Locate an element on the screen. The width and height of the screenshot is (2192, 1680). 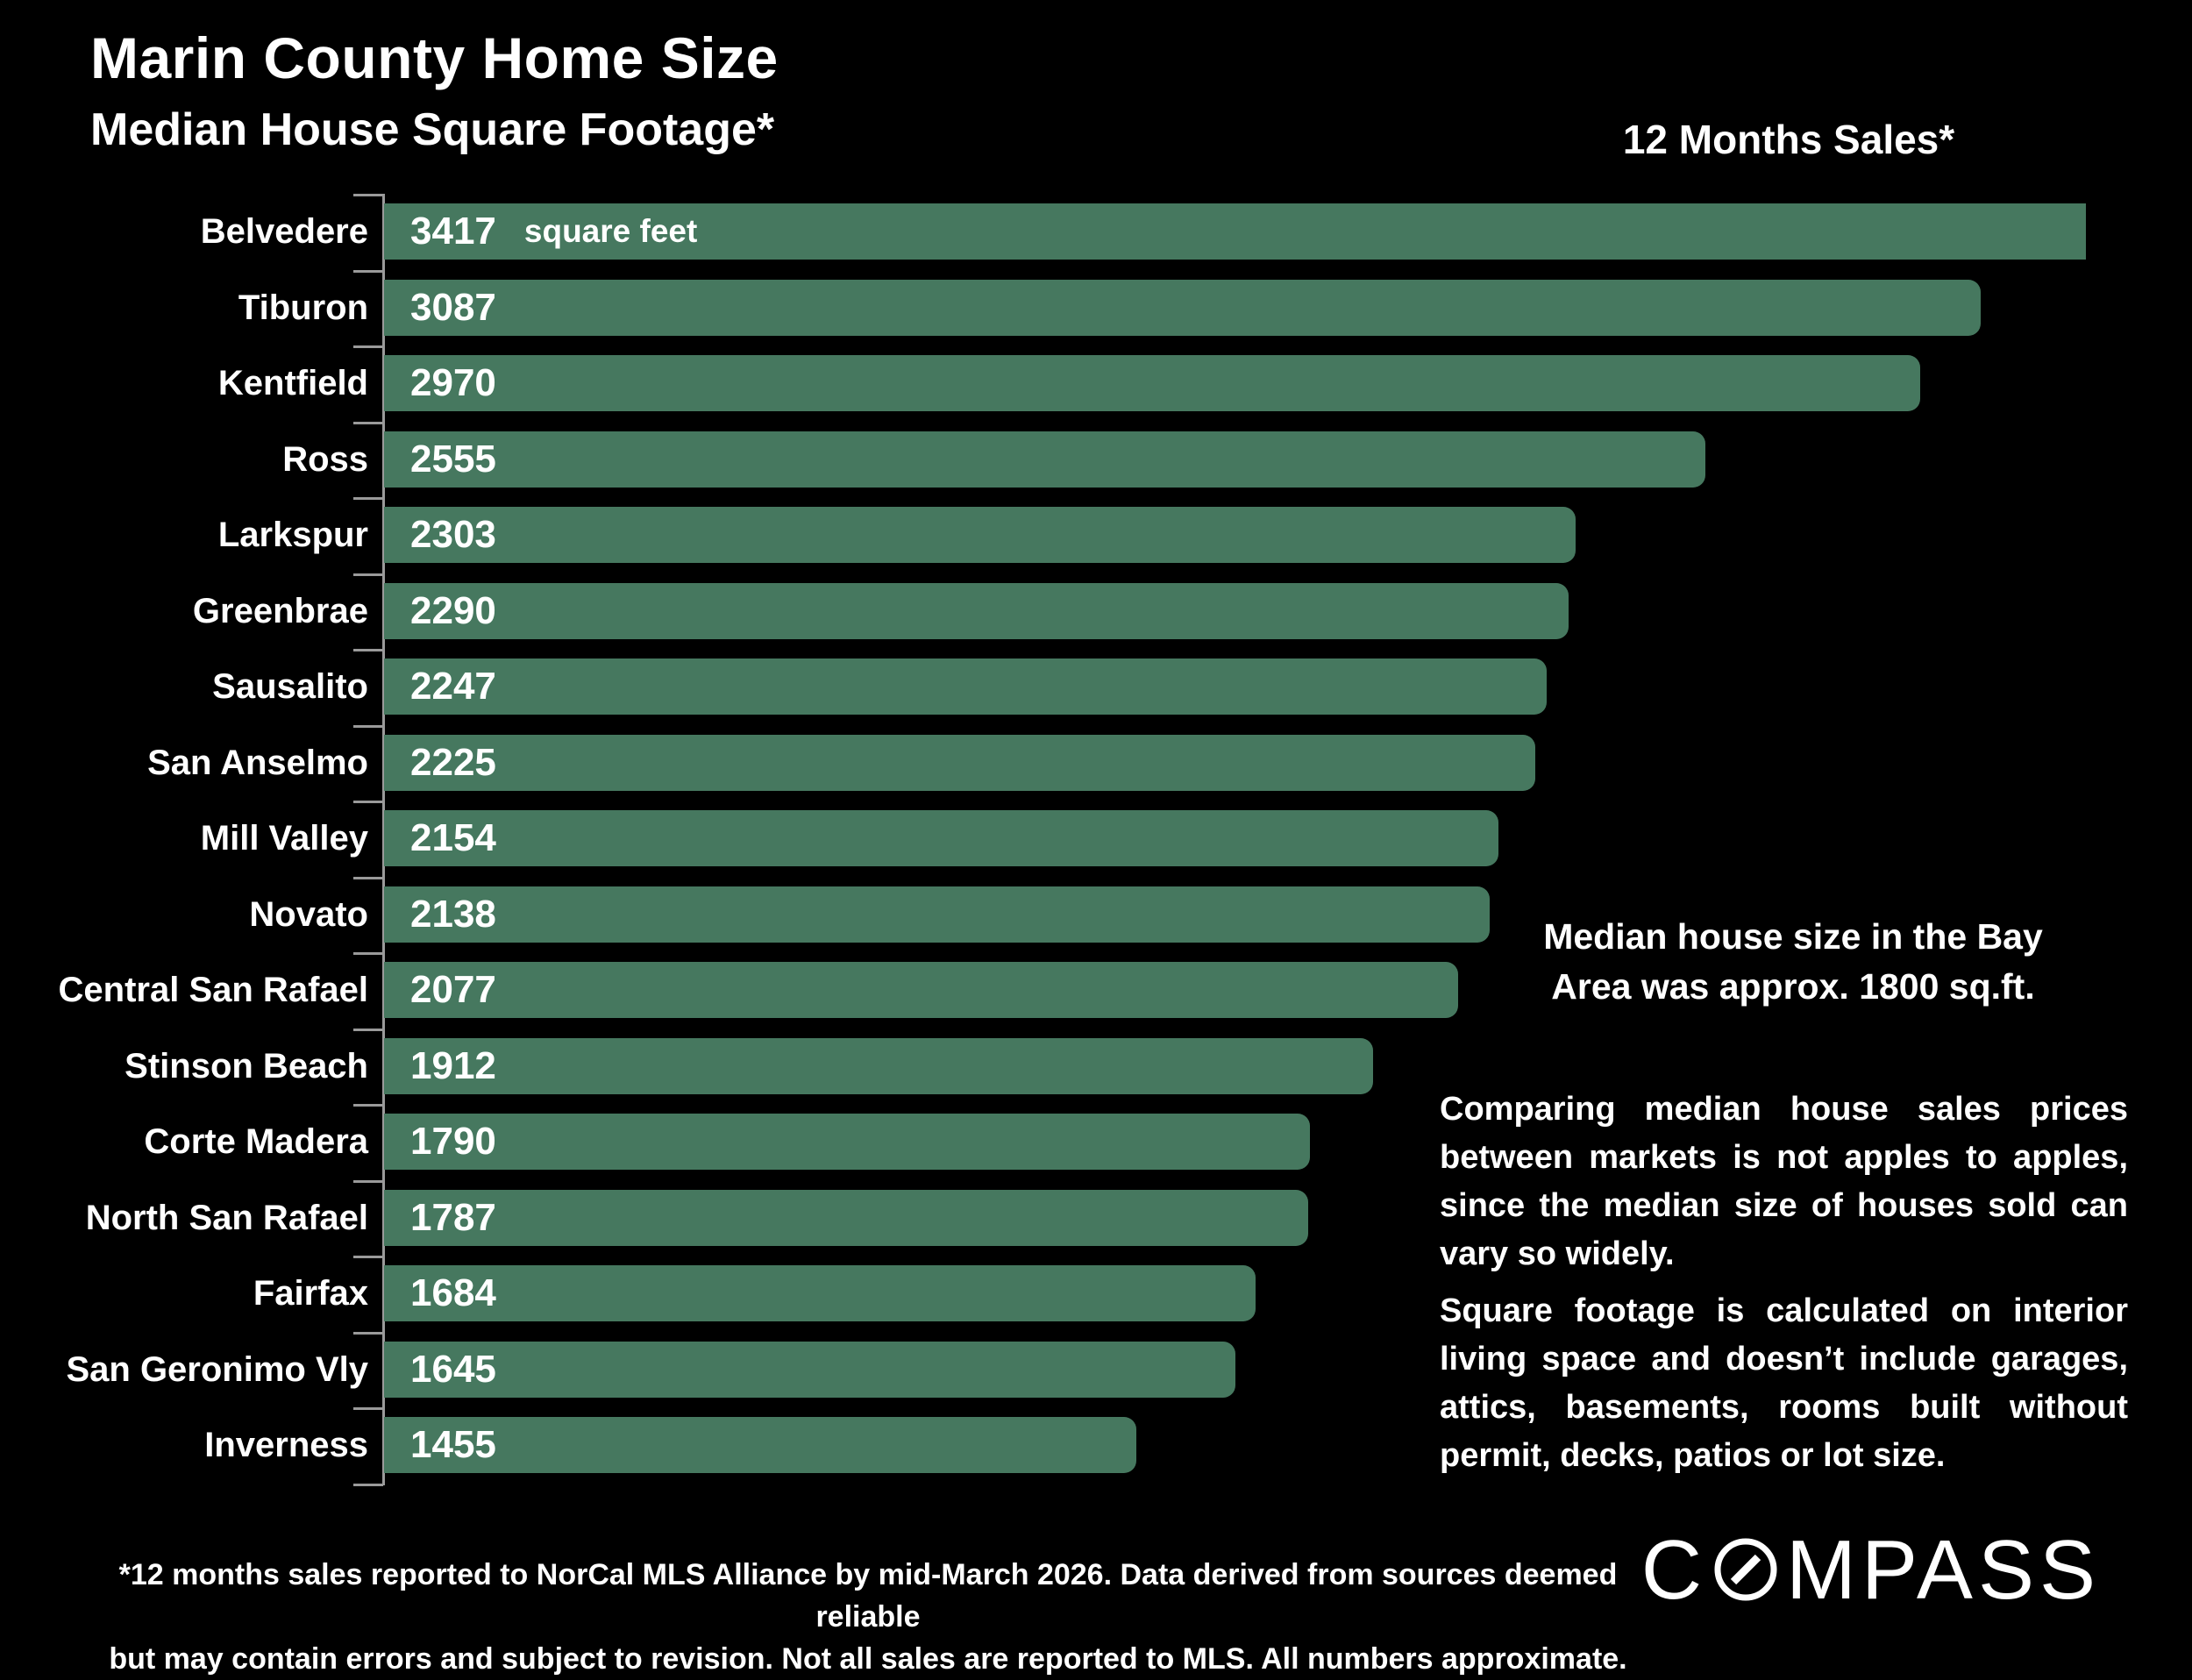
category-label-novato: Novato is located at coordinates (308, 914).